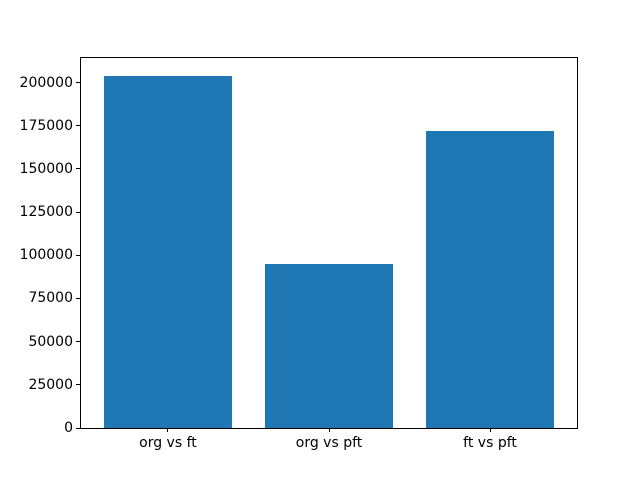  What do you see at coordinates (168, 443) in the screenshot?
I see `x-axis-tick-label: org vs ft` at bounding box center [168, 443].